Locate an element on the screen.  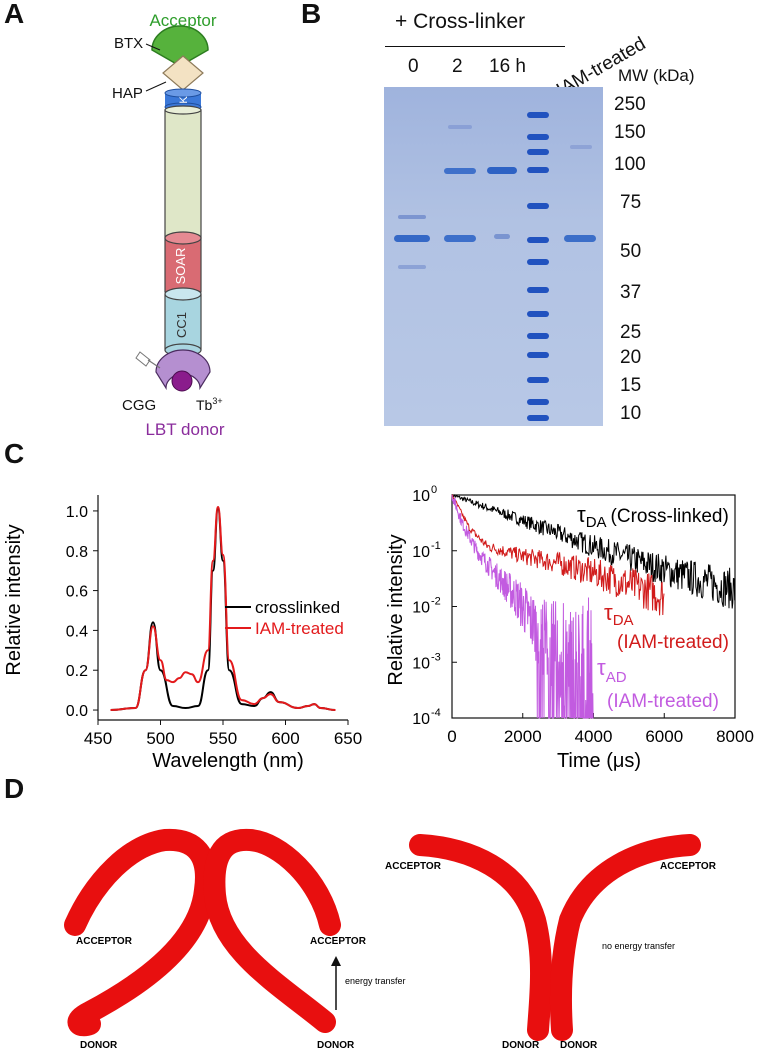
decay-xtick-label: 2000 is located at coordinates (523, 736).